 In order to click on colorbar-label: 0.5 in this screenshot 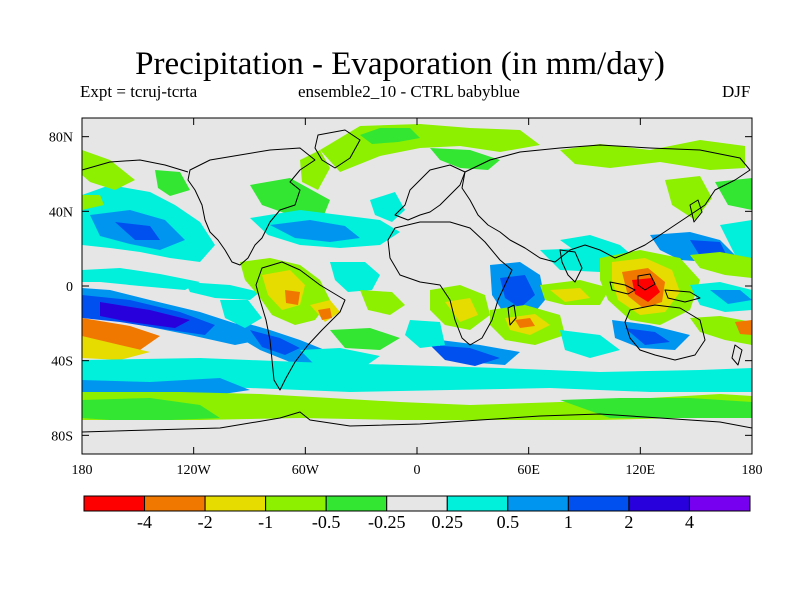, I will do `click(508, 522)`.